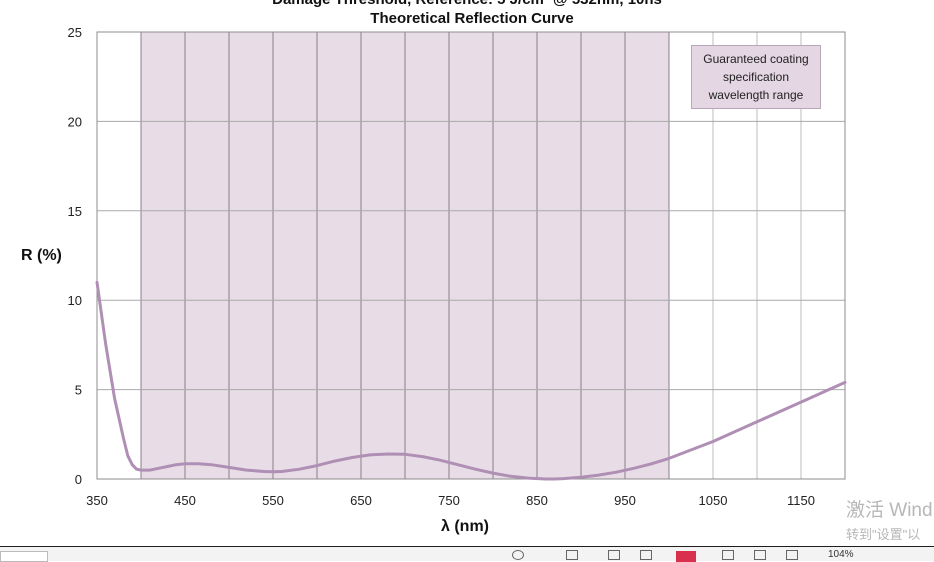  I want to click on y-tick-label: 15, so click(75, 211).